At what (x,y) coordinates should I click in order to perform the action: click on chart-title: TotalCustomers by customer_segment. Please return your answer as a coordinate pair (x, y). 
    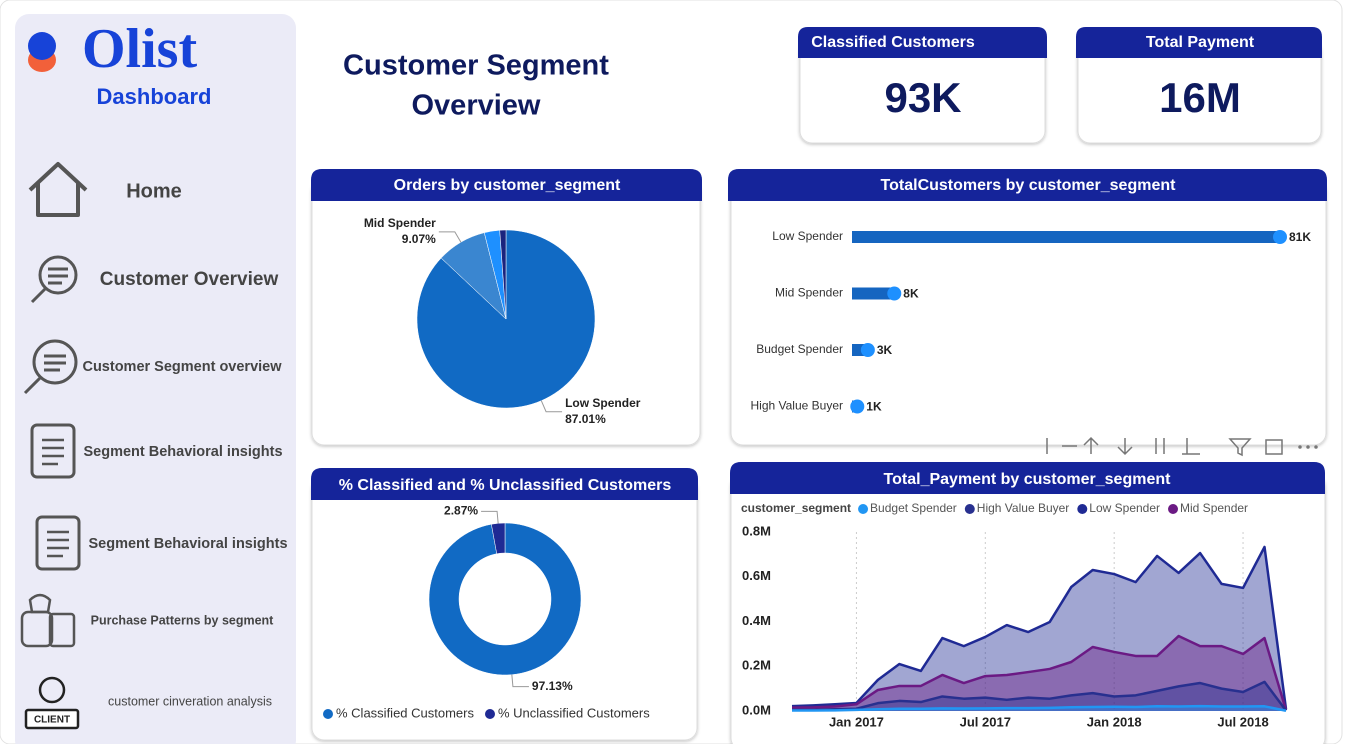
    Looking at the image, I should click on (1029, 185).